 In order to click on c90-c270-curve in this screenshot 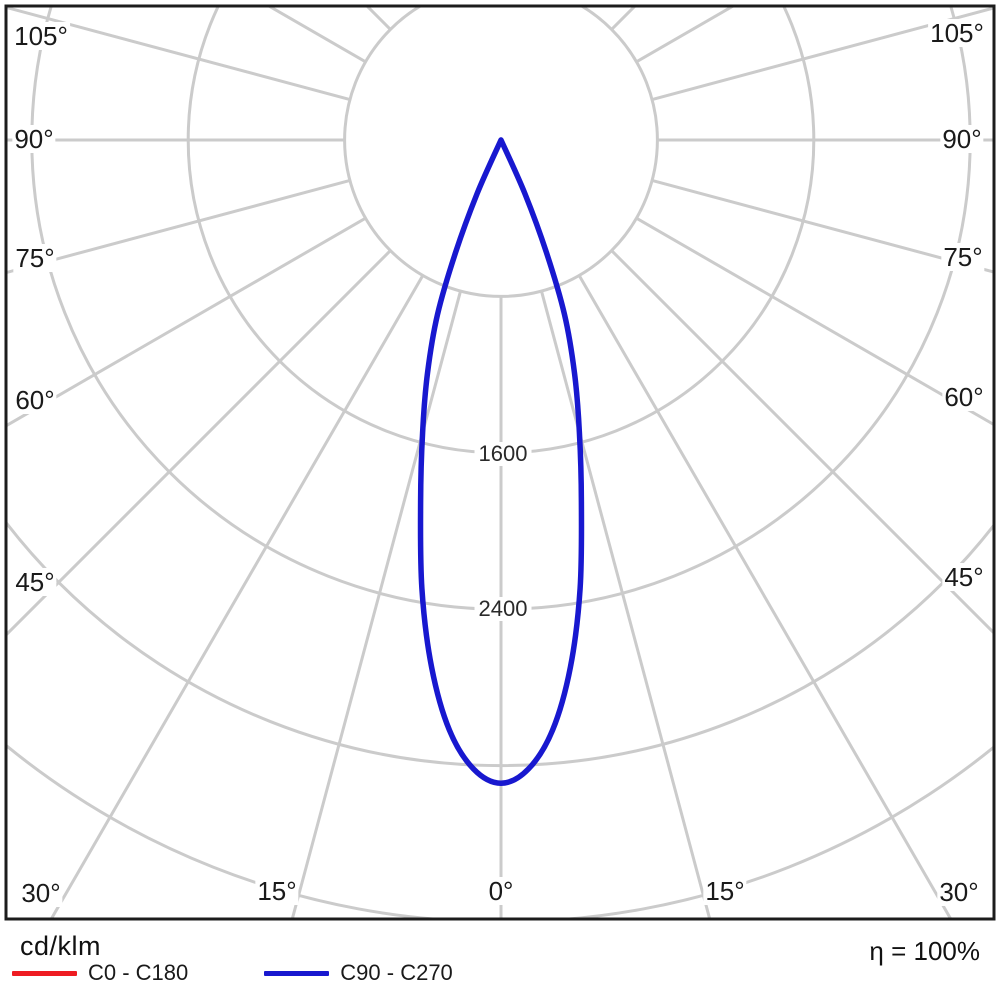, I will do `click(501, 461)`.